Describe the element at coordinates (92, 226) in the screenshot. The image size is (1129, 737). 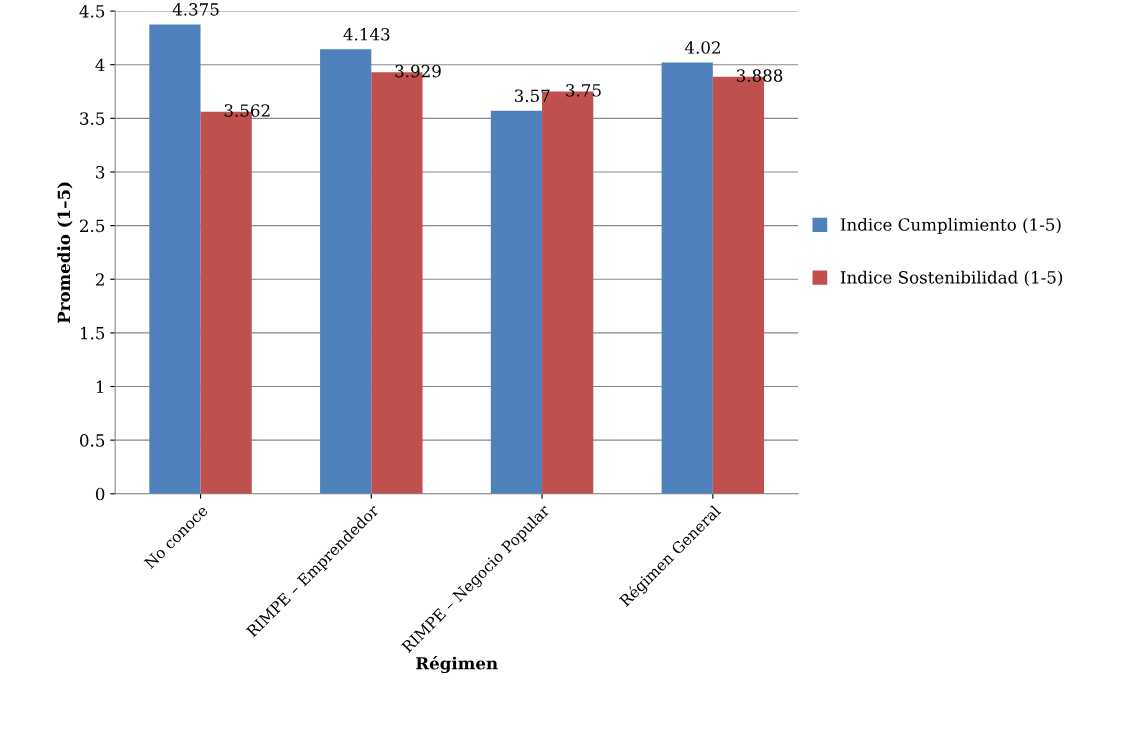
I see `y-tick-label: 2.5` at that location.